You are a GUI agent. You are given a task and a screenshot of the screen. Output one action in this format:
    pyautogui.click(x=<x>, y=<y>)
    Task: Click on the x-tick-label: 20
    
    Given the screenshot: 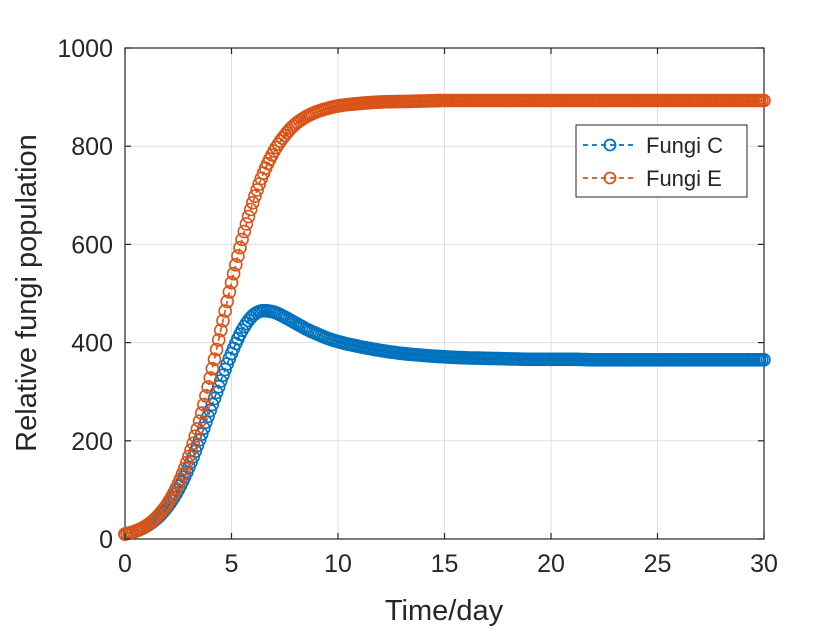 What is the action you would take?
    pyautogui.click(x=551, y=564)
    